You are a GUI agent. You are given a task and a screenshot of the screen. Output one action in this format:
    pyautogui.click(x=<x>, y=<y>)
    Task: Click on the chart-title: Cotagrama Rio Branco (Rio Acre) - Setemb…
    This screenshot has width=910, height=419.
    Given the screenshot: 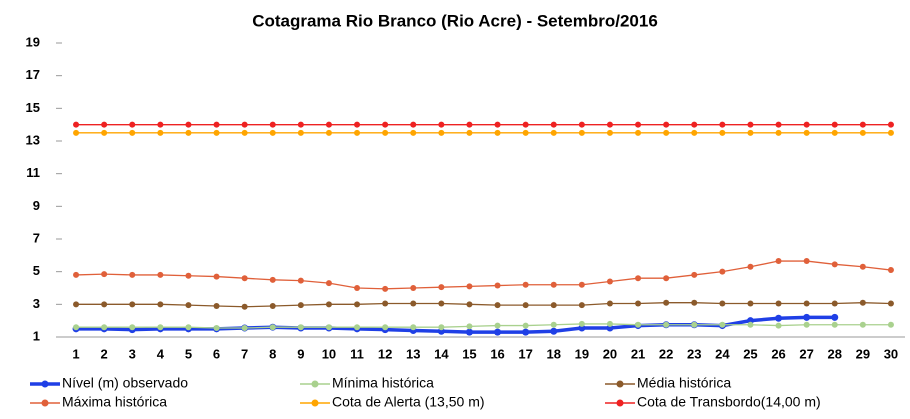 What is the action you would take?
    pyautogui.click(x=455, y=20)
    